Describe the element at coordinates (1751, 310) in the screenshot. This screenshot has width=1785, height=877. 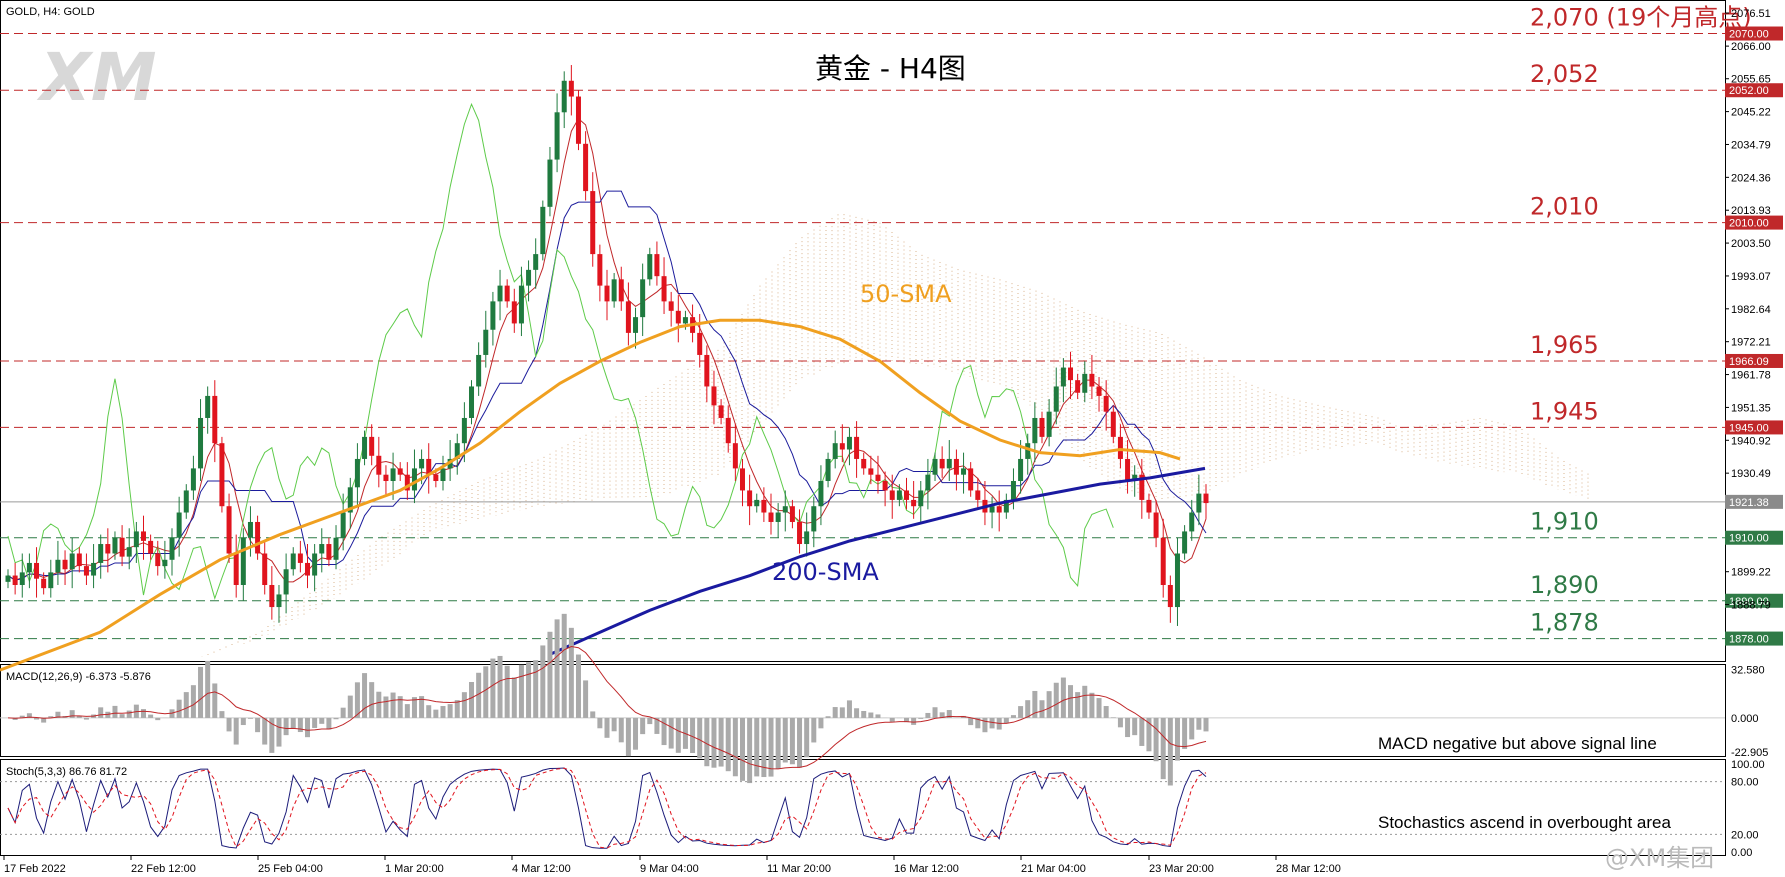
I see `price-tick-label: 1982.64` at that location.